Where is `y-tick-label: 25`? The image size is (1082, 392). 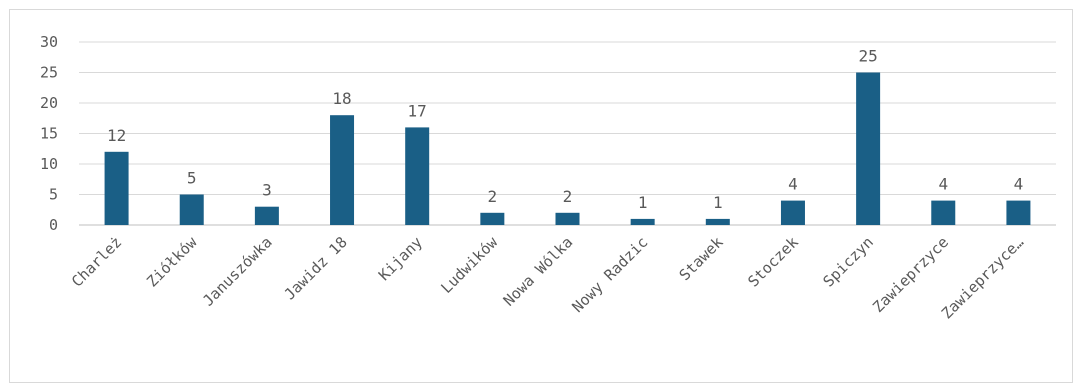 y-tick-label: 25 is located at coordinates (49, 73).